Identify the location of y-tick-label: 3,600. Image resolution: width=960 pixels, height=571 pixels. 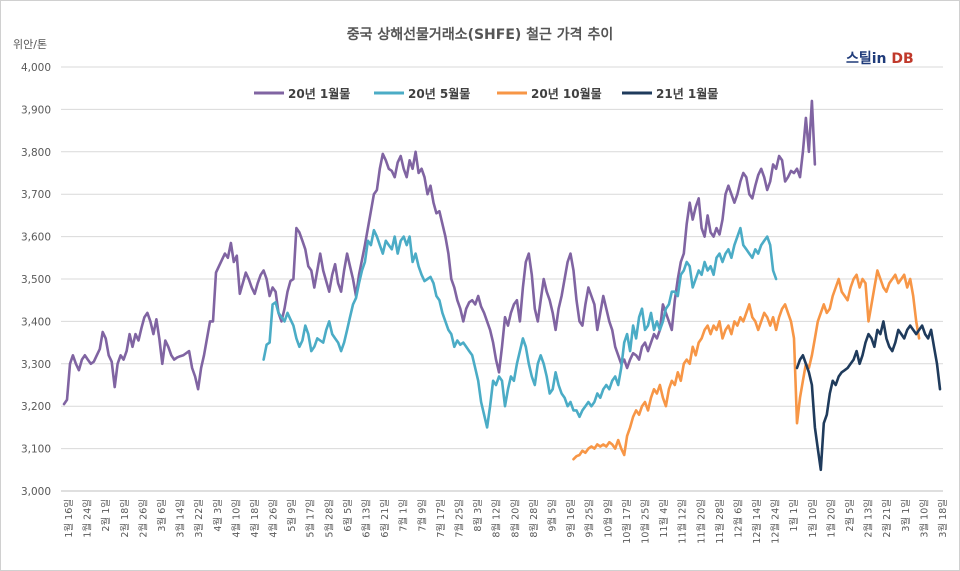
(36, 238).